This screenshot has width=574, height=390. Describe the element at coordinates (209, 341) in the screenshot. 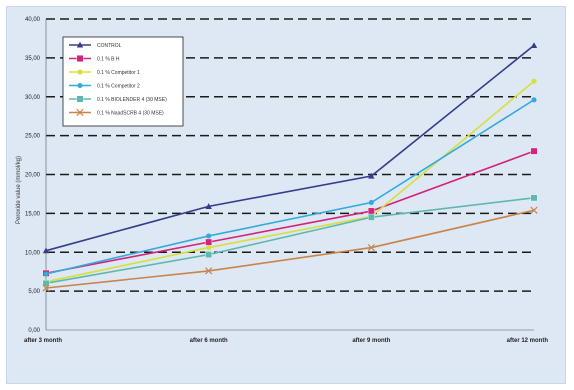

I see `x-tick-label: after 6 month` at that location.